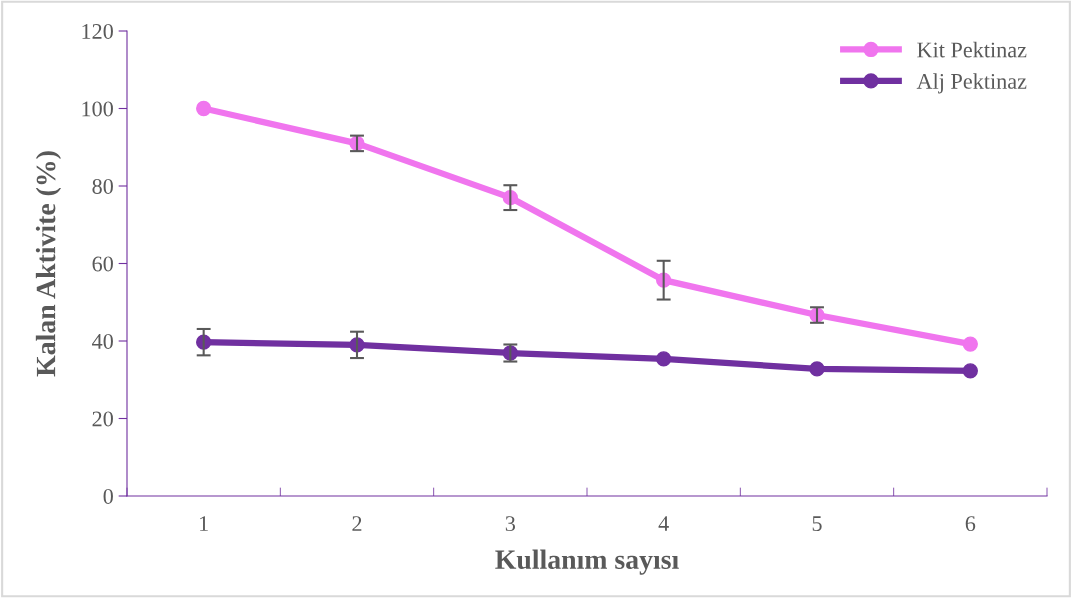  What do you see at coordinates (970, 524) in the screenshot?
I see `x-tick-label: 6` at bounding box center [970, 524].